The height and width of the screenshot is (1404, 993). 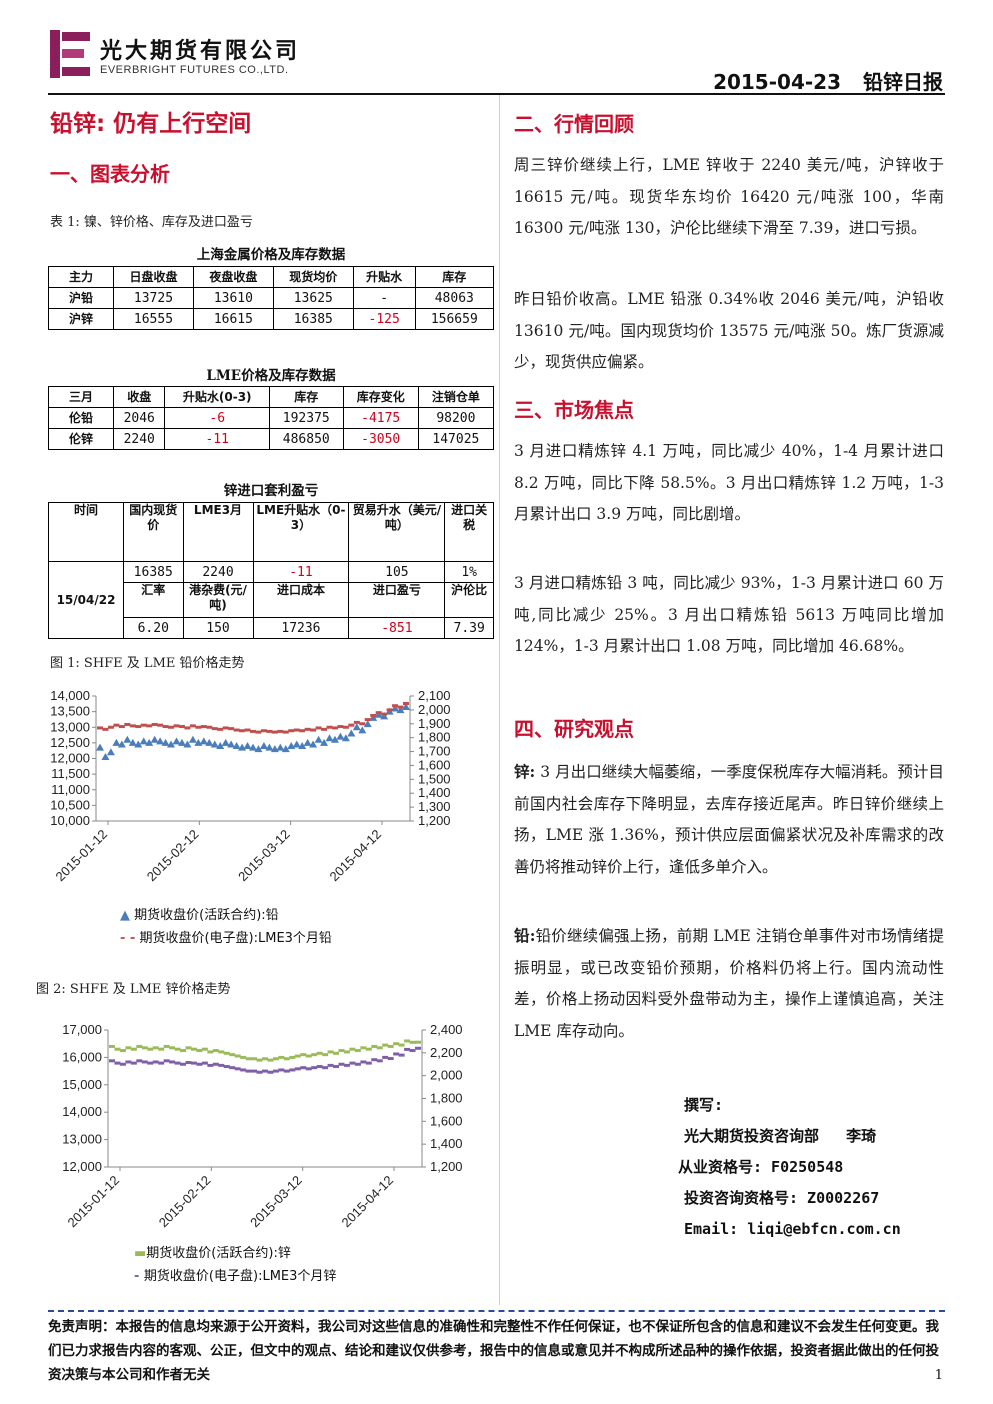 I want to click on th: 升贴水, so click(x=384, y=277).